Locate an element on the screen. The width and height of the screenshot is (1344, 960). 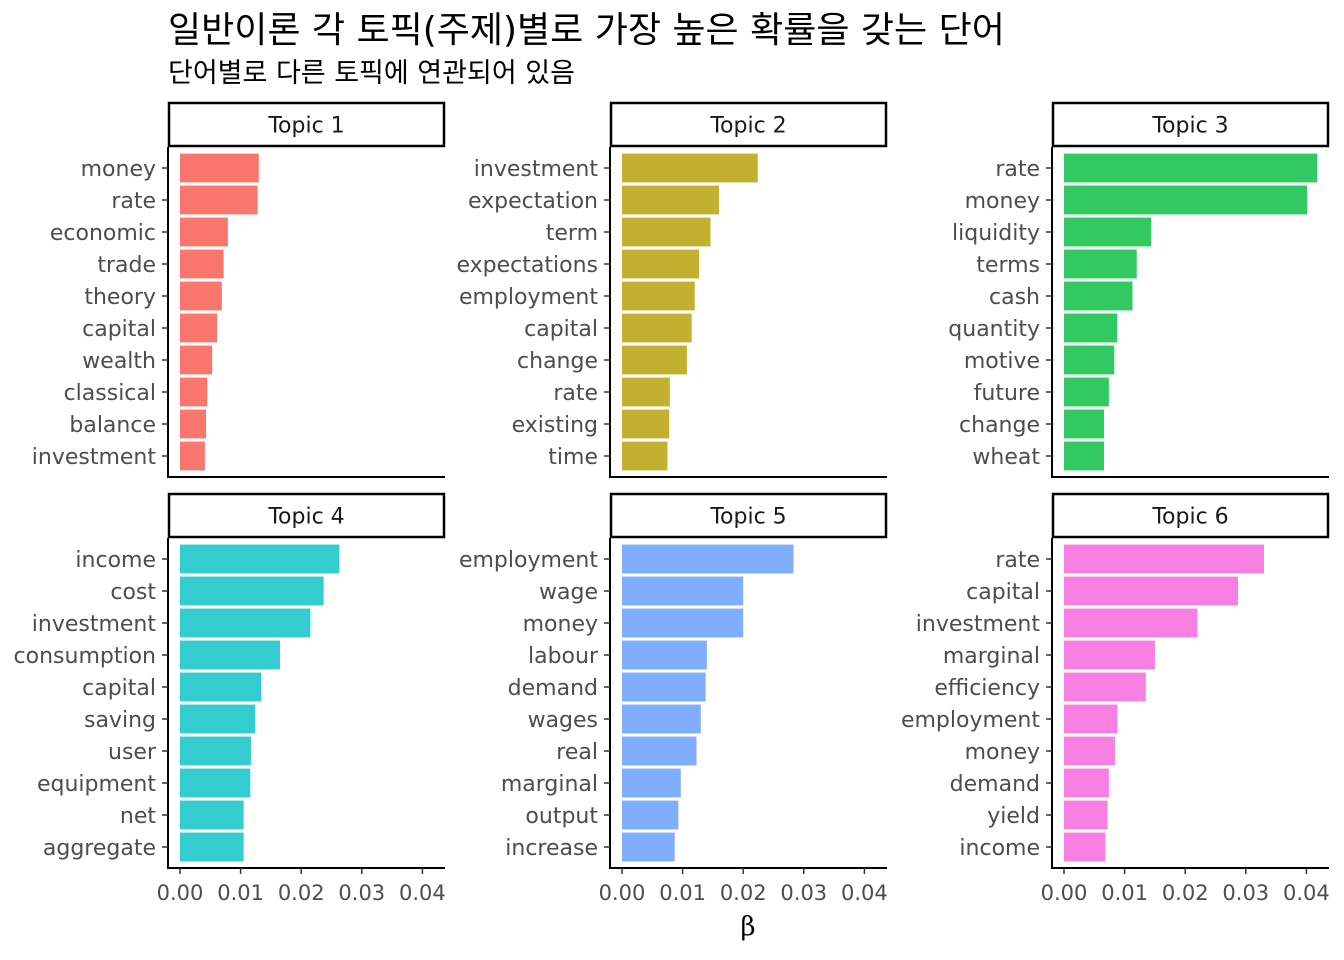
y-tick-label: aggregate is located at coordinates (99, 848).